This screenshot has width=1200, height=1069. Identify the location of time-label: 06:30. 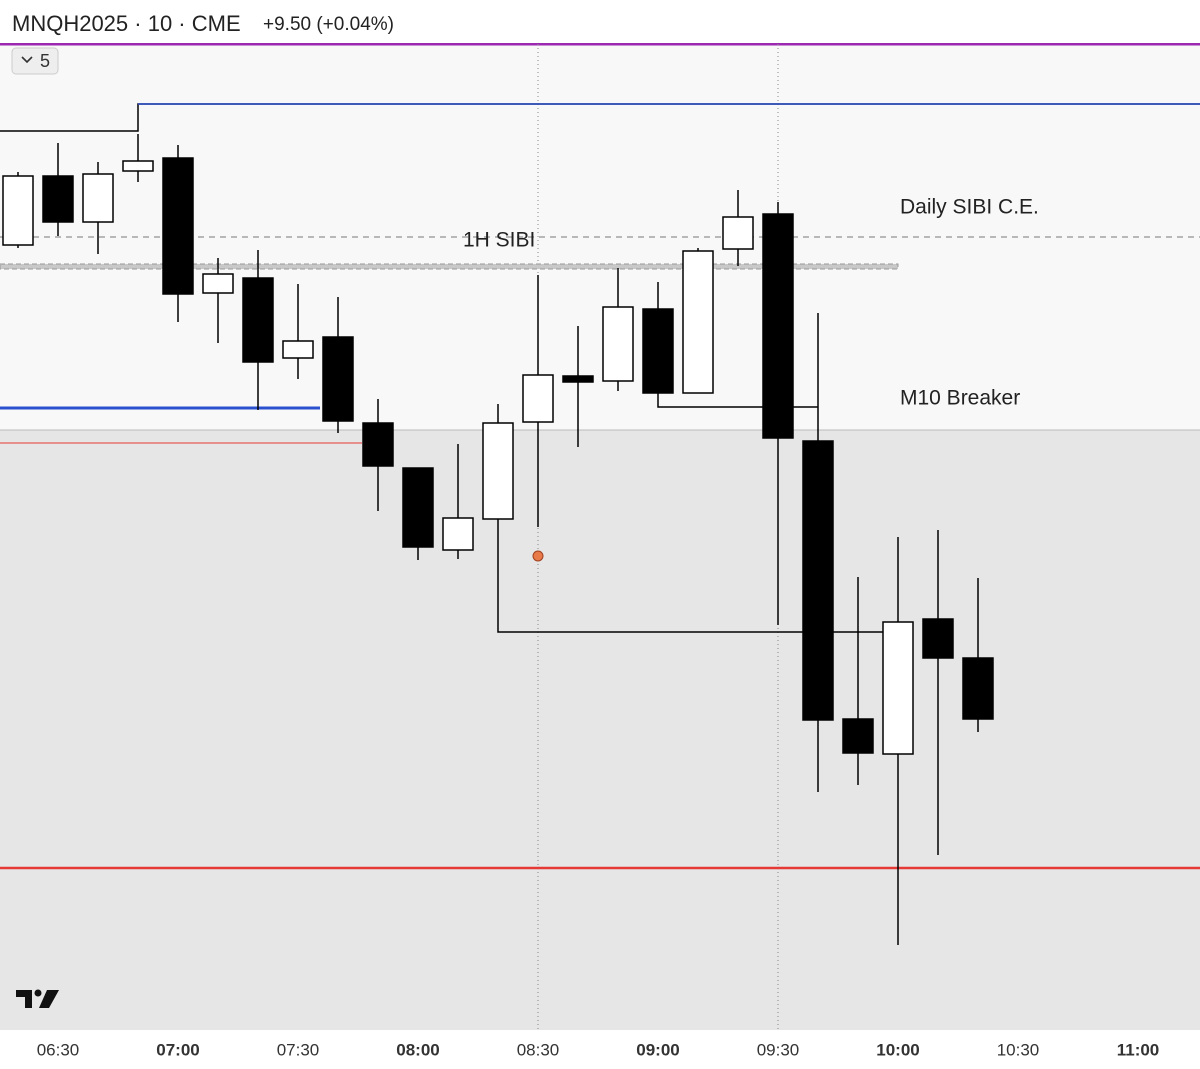
(58, 1049).